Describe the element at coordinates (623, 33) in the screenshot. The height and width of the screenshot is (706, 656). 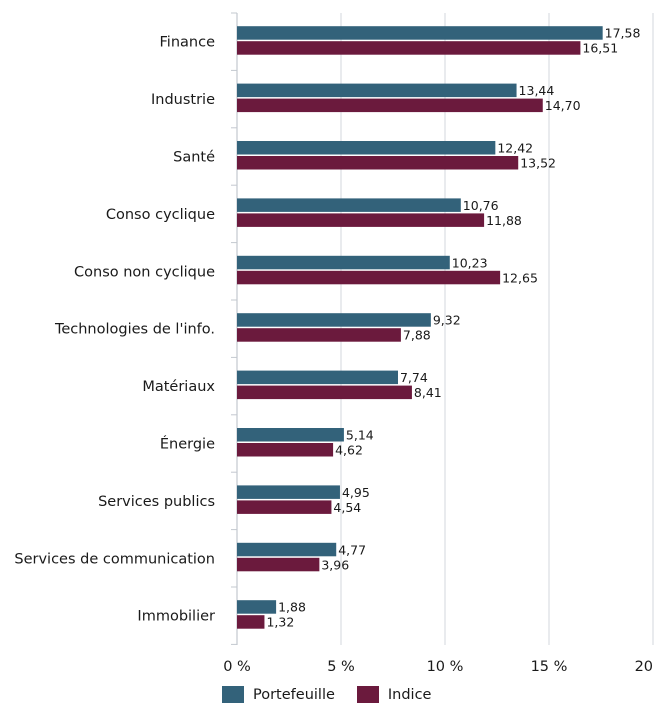
I see `data-label: 17,58` at that location.